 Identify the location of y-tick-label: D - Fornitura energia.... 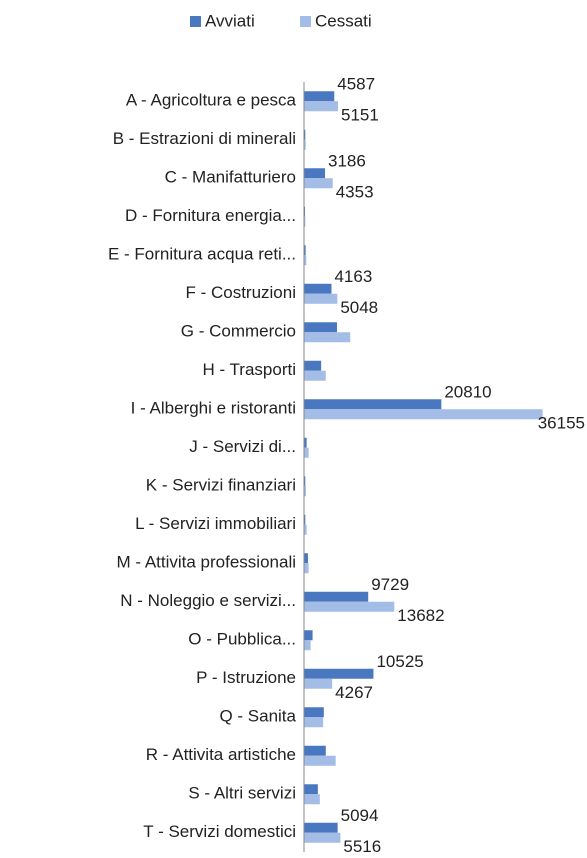
(210, 215).